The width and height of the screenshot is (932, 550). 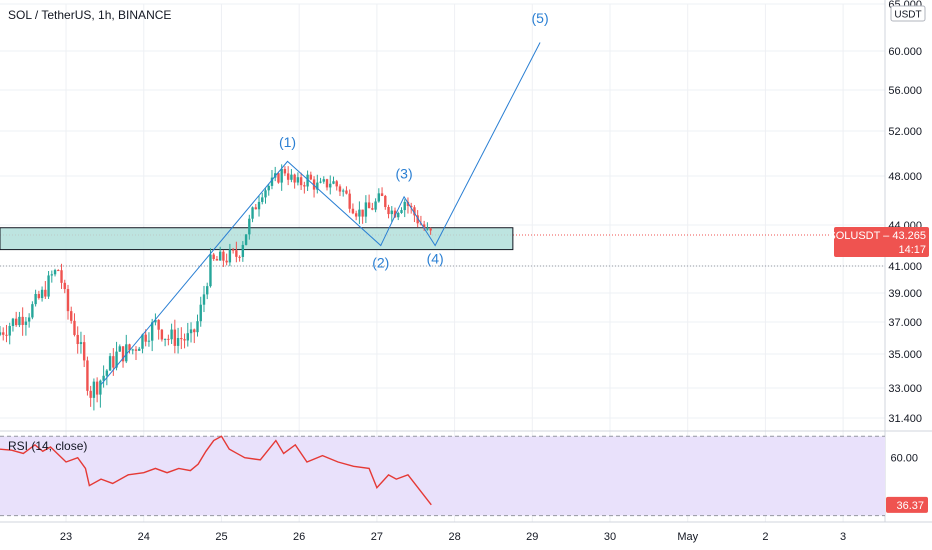 I want to click on wave-label: (1), so click(x=287, y=142).